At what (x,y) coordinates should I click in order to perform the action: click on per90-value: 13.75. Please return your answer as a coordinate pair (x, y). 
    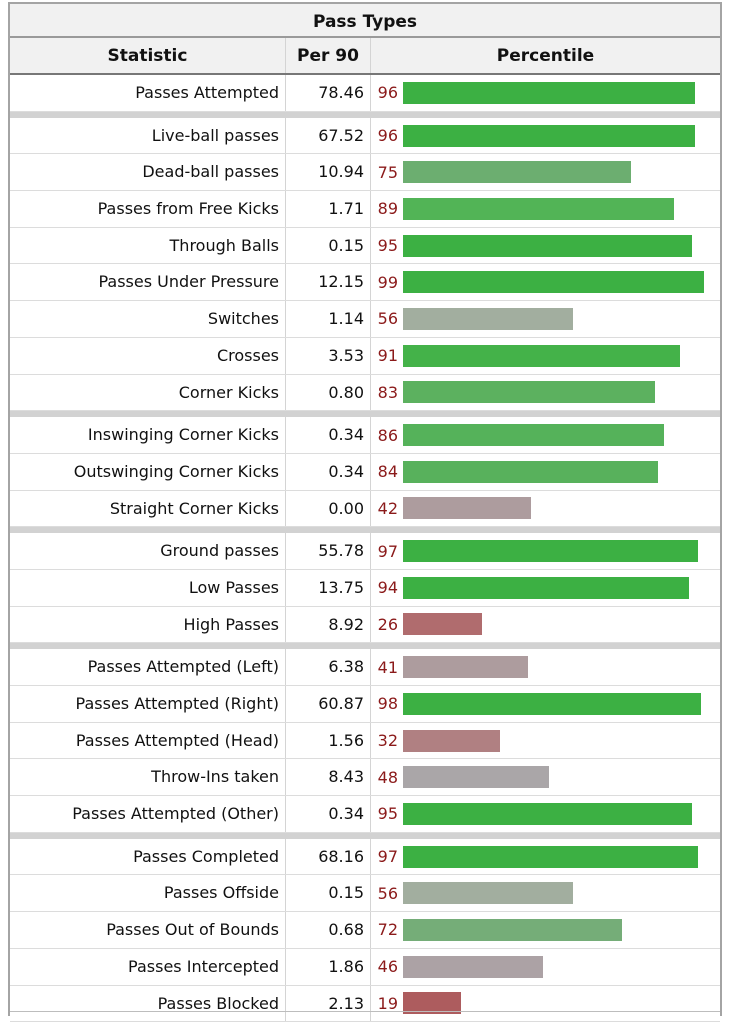
    Looking at the image, I should click on (328, 588).